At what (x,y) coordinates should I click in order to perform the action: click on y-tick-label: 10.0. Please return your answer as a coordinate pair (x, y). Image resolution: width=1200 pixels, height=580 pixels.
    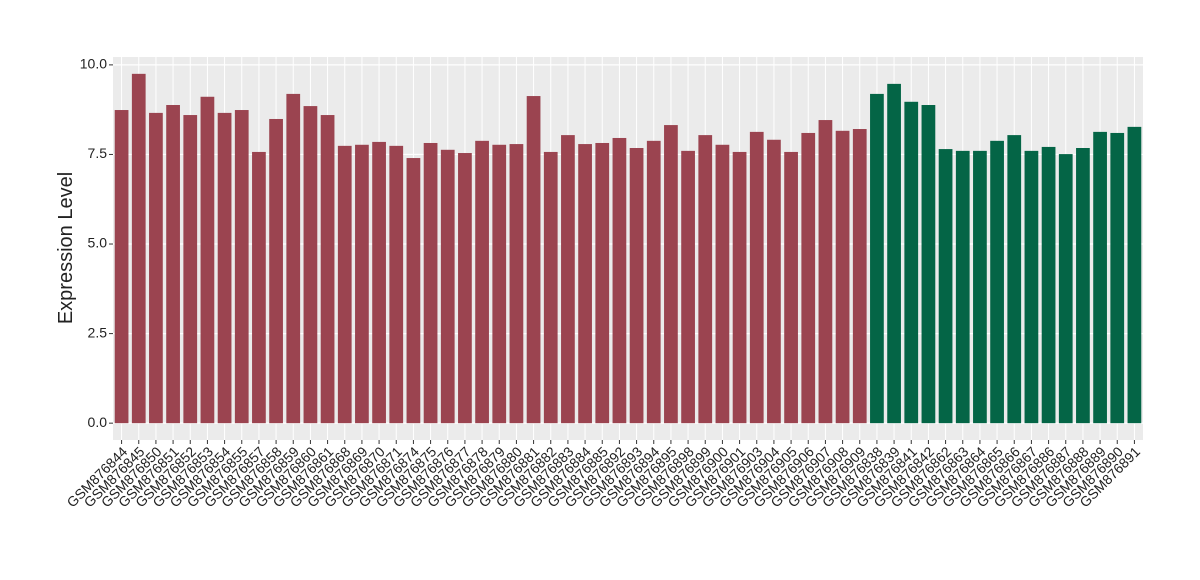
    Looking at the image, I should click on (93, 64).